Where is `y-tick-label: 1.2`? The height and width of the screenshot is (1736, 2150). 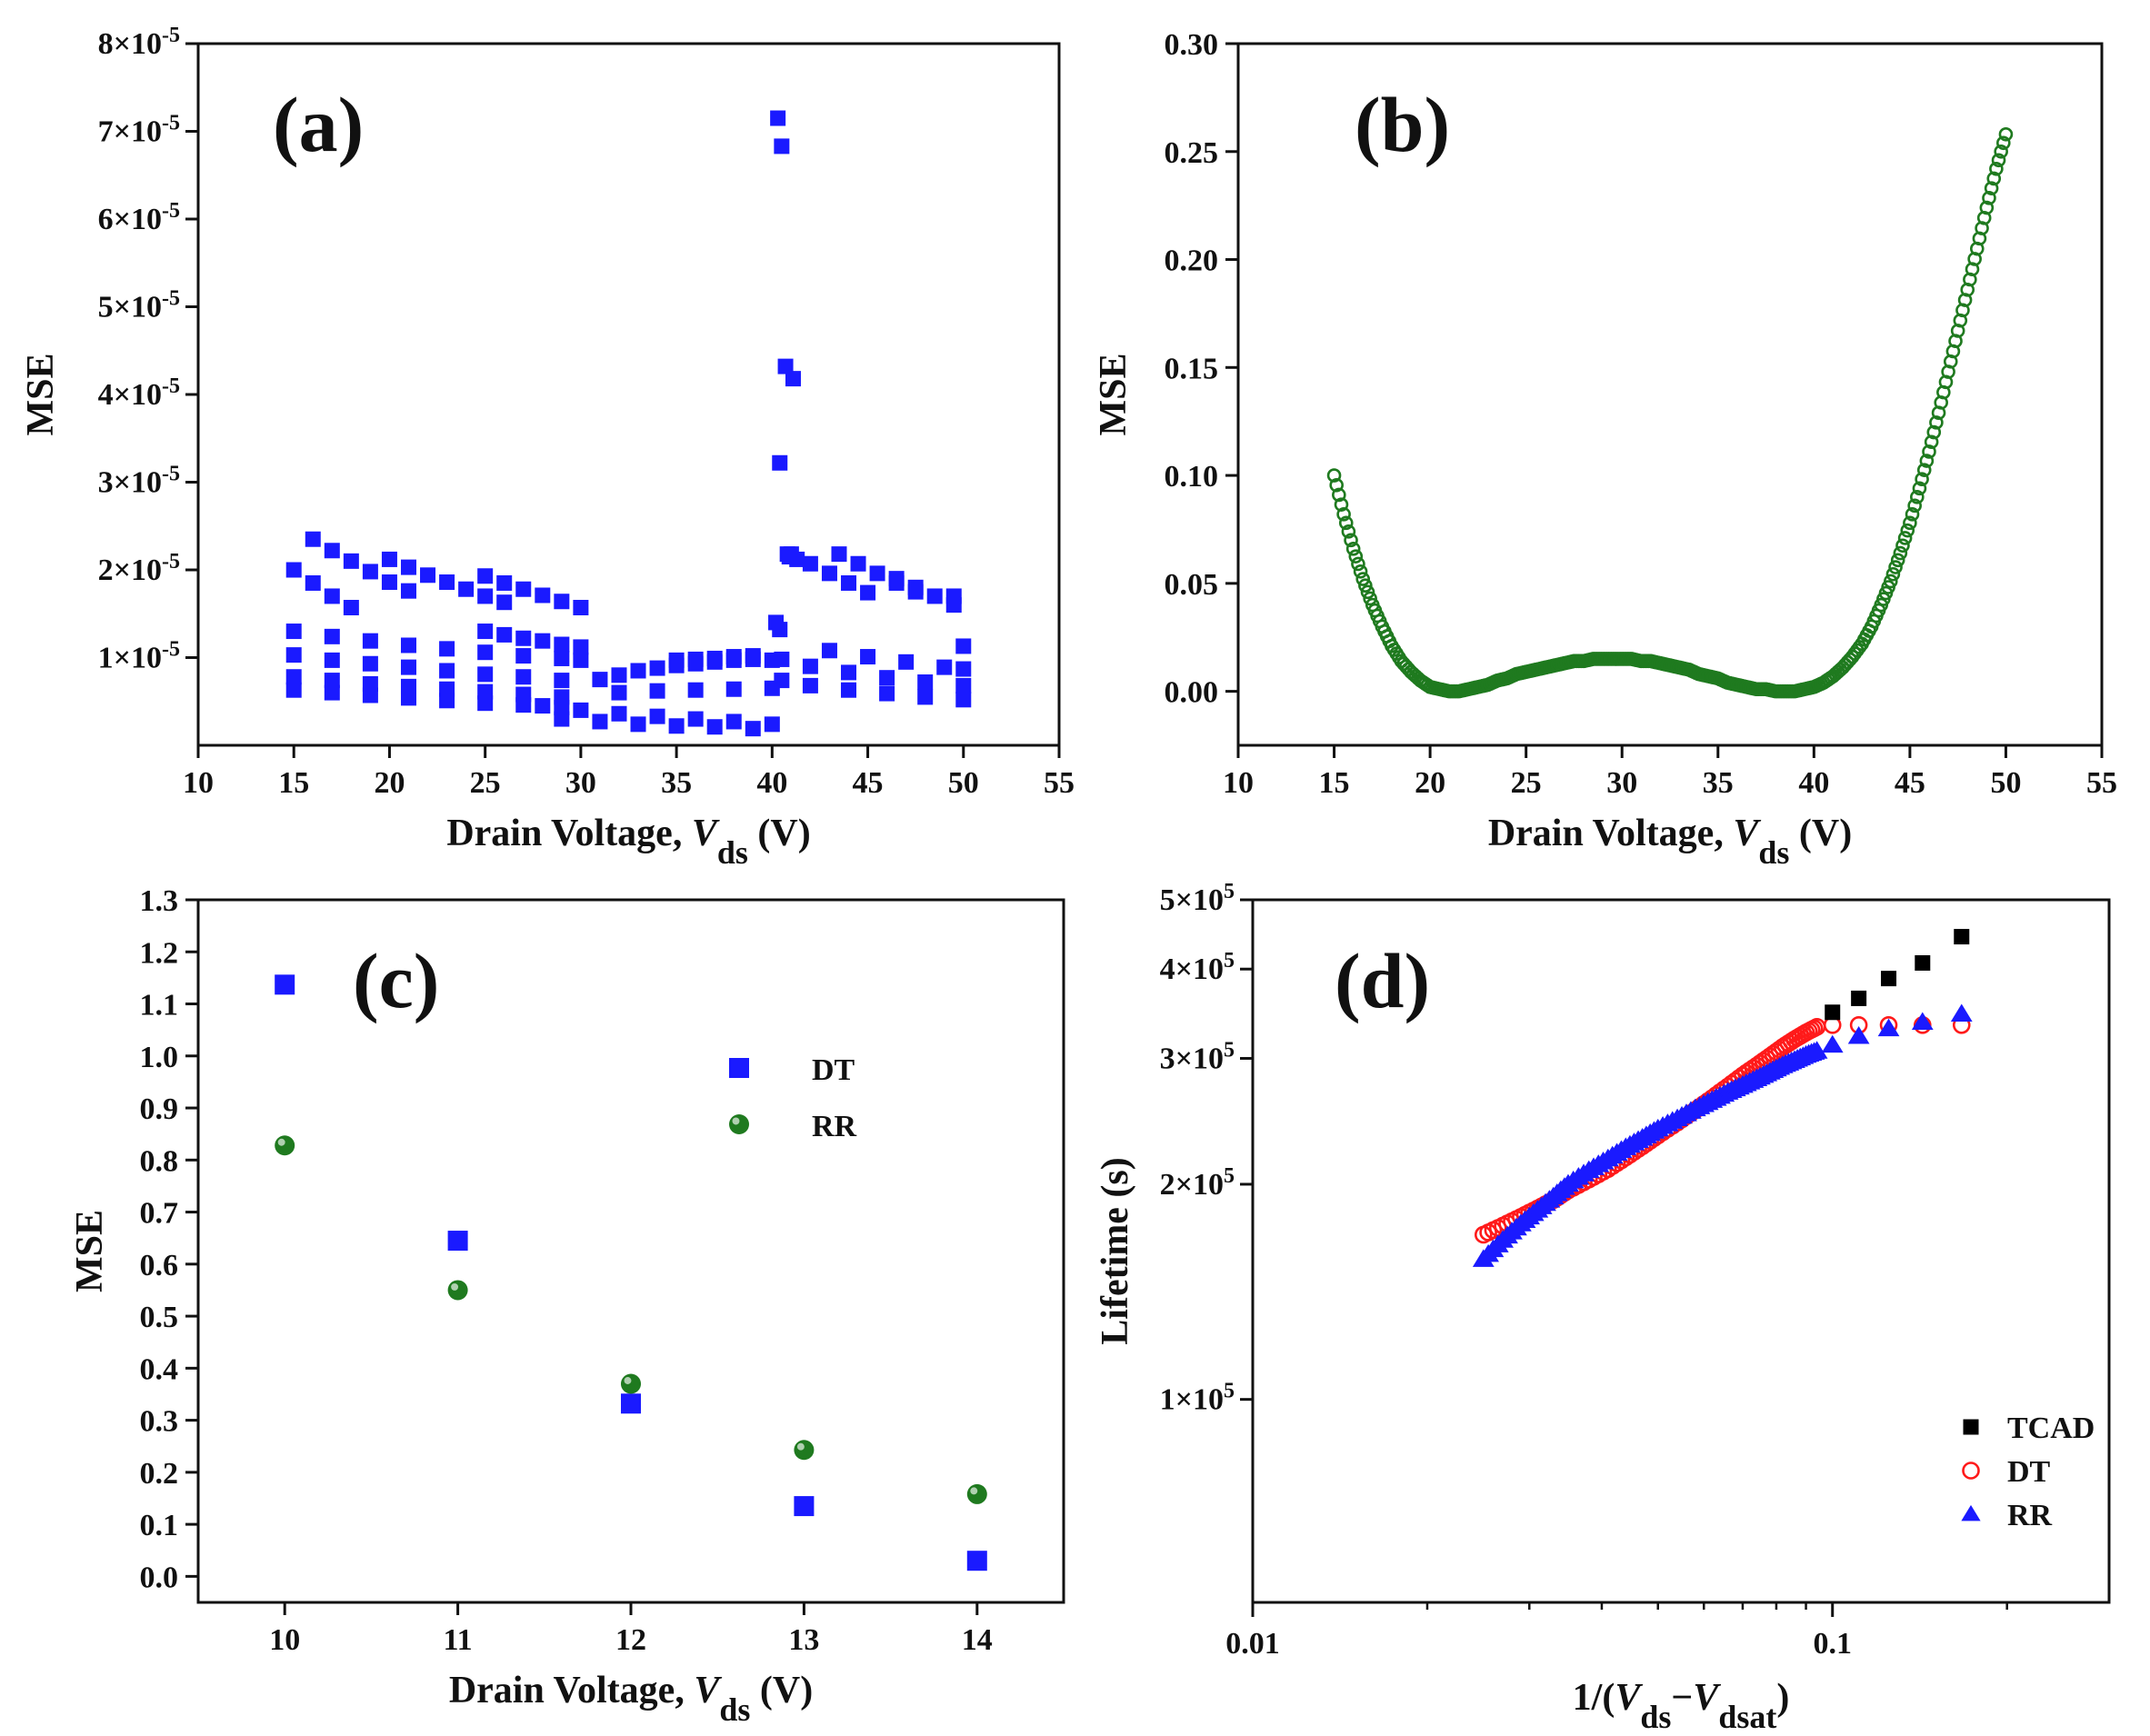
y-tick-label: 1.2 is located at coordinates (159, 953).